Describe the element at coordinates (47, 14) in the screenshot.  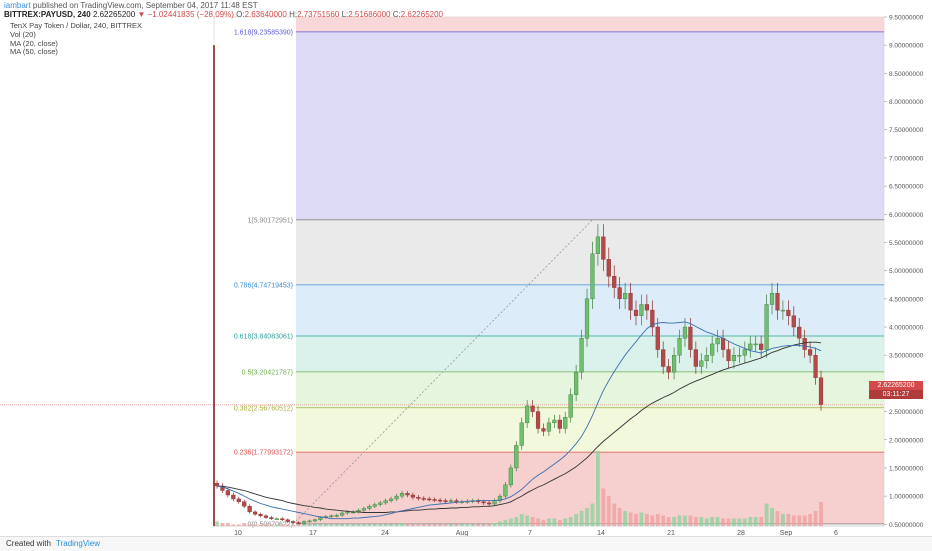
I see `symbol-name: BITTREX:PAYUSD, 240` at that location.